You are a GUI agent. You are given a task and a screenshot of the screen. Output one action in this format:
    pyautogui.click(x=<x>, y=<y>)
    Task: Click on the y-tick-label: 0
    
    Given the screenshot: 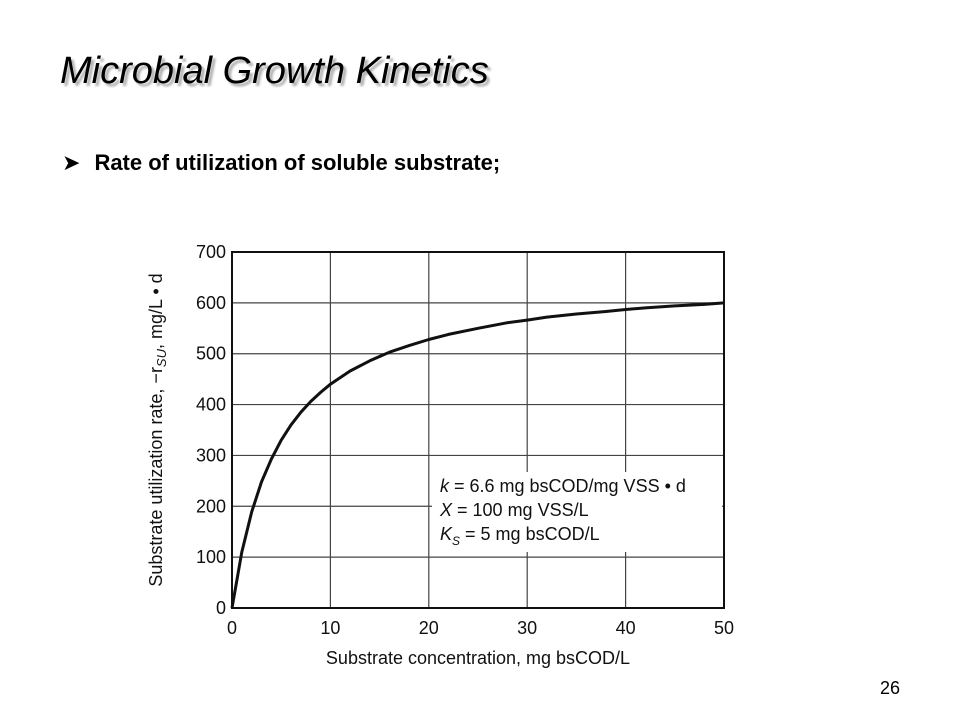 What is the action you would take?
    pyautogui.click(x=221, y=608)
    